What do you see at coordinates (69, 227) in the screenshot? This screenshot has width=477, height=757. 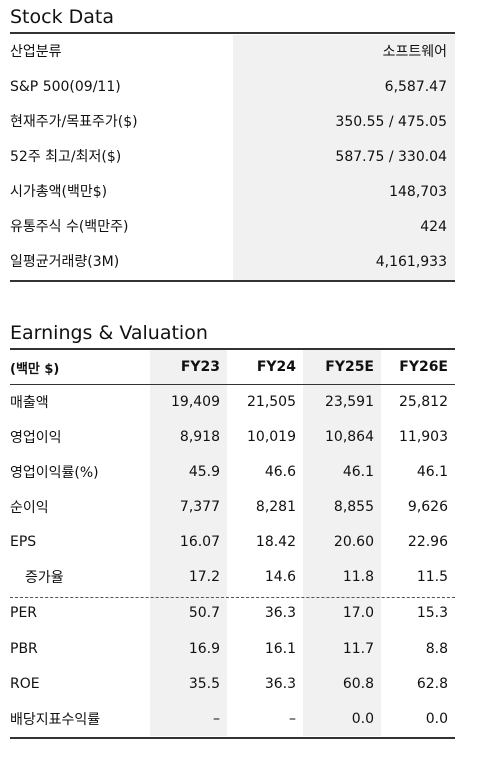 I see `row-label: 유통주식 수(백만주)` at bounding box center [69, 227].